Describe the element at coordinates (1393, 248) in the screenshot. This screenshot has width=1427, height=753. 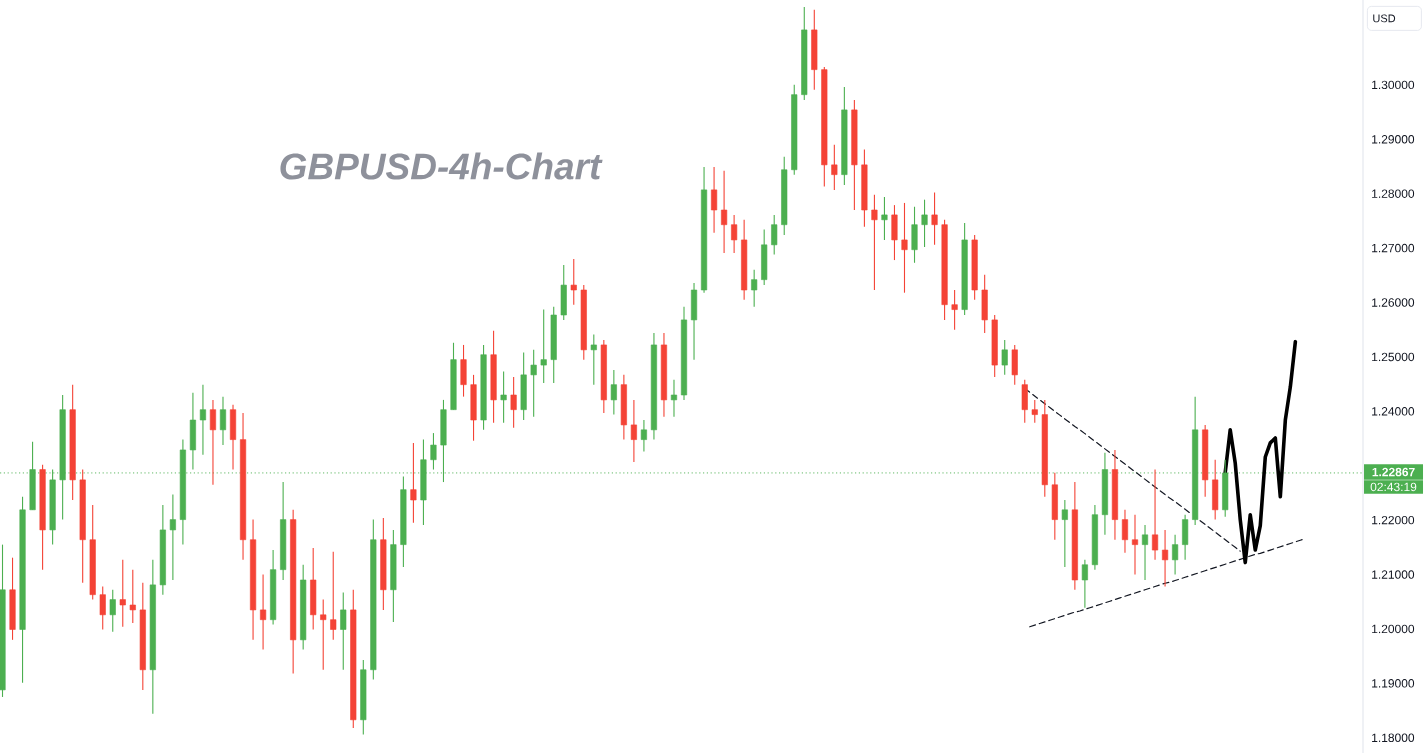
I see `y-tick-label: 1.27000` at that location.